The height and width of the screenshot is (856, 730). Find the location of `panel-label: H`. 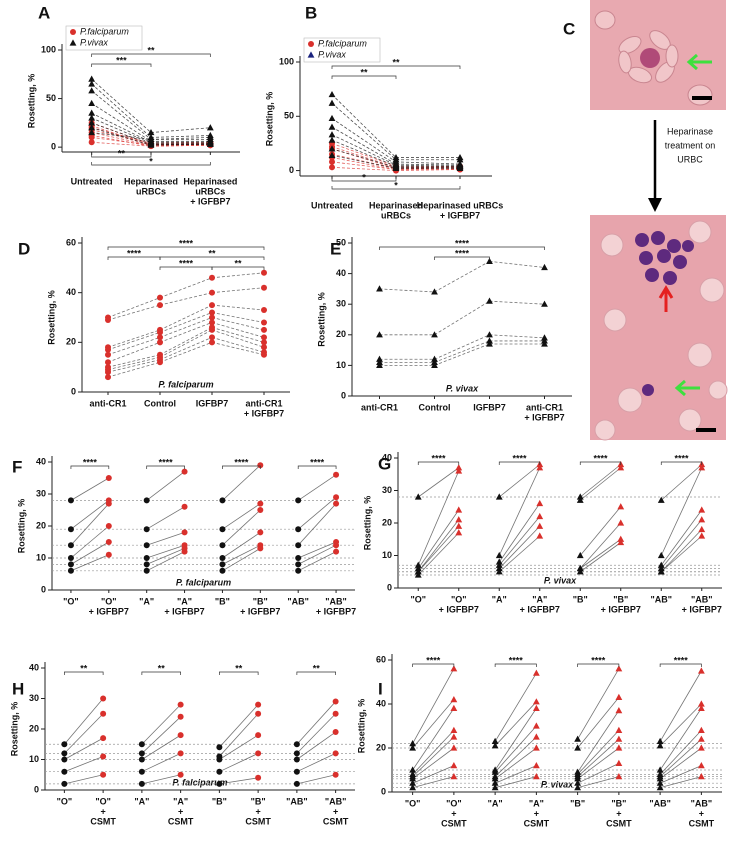

panel-label: H is located at coordinates (18, 688).